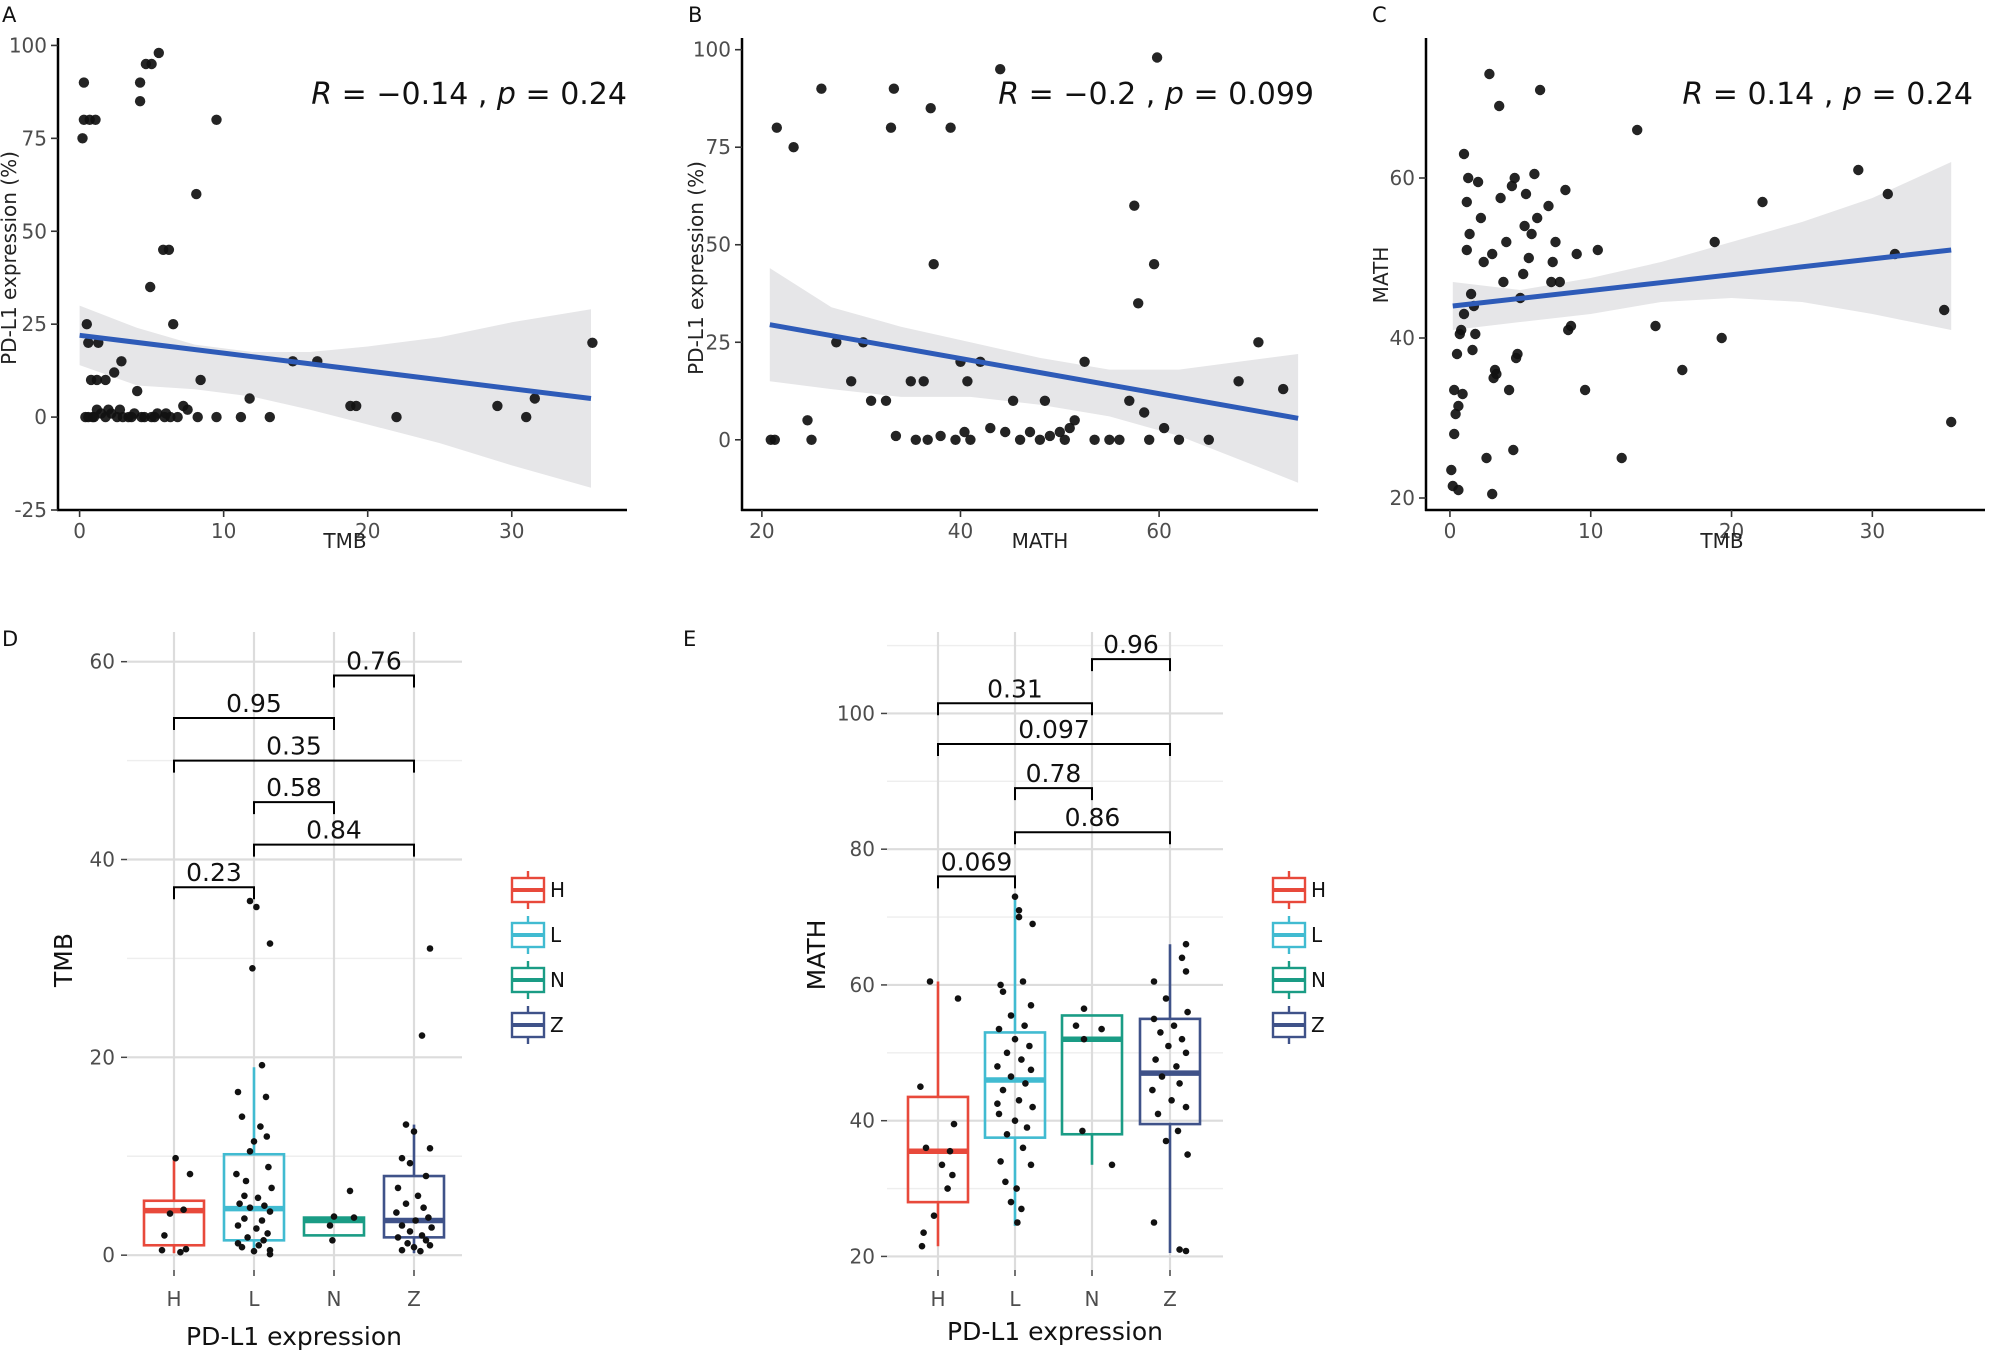 This screenshot has height=1350, width=2009. Describe the element at coordinates (1005, 290) in the screenshot. I see `panel-b-plot-area: 20 40 60 0 25 50 75 100` at that location.